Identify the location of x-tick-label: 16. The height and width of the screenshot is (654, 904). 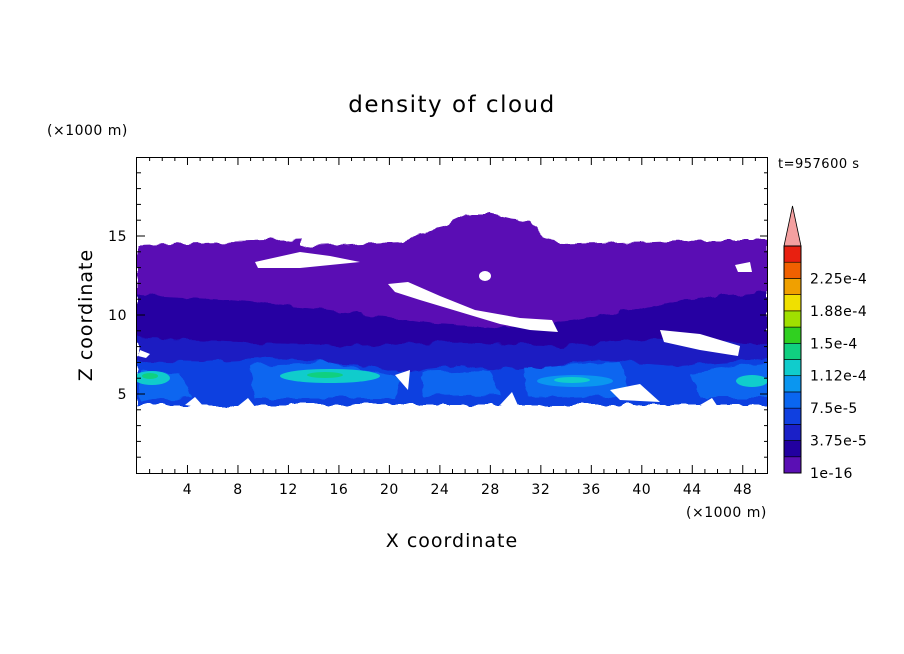
(339, 490).